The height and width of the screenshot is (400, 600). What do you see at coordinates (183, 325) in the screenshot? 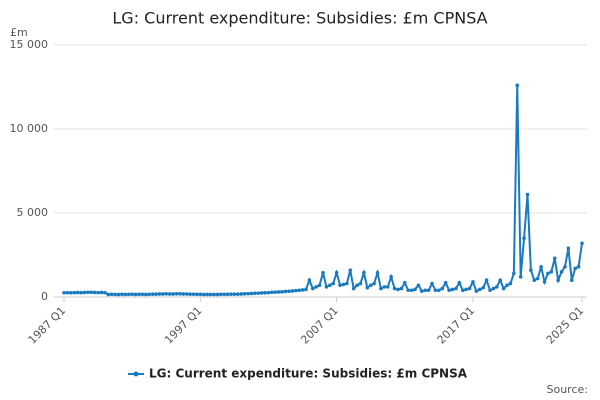
I see `x-tick-label: 1997 Q1` at bounding box center [183, 325].